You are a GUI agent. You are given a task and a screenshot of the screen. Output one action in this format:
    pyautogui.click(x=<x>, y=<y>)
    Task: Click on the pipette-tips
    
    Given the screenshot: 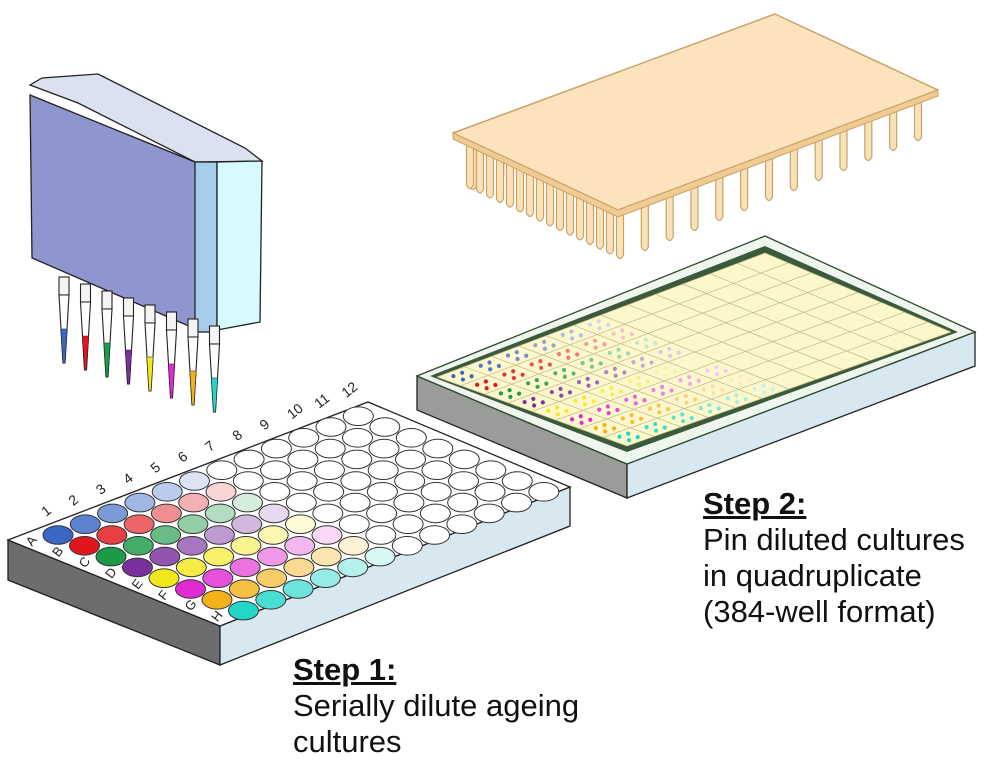 What is the action you would take?
    pyautogui.click(x=139, y=344)
    